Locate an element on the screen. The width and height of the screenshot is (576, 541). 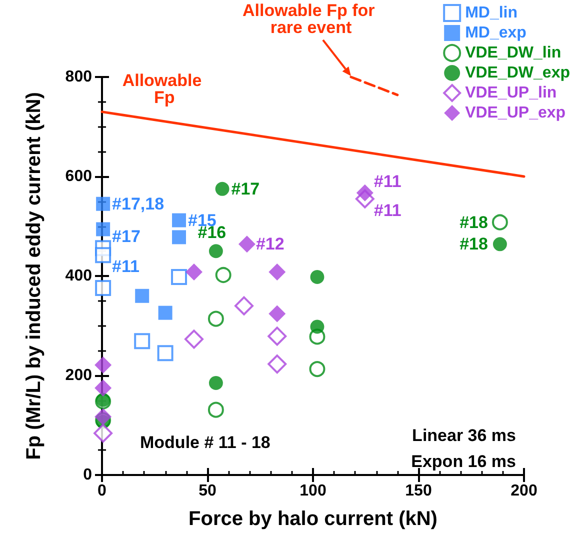
y-tick-label: 600 is located at coordinates (78, 176).